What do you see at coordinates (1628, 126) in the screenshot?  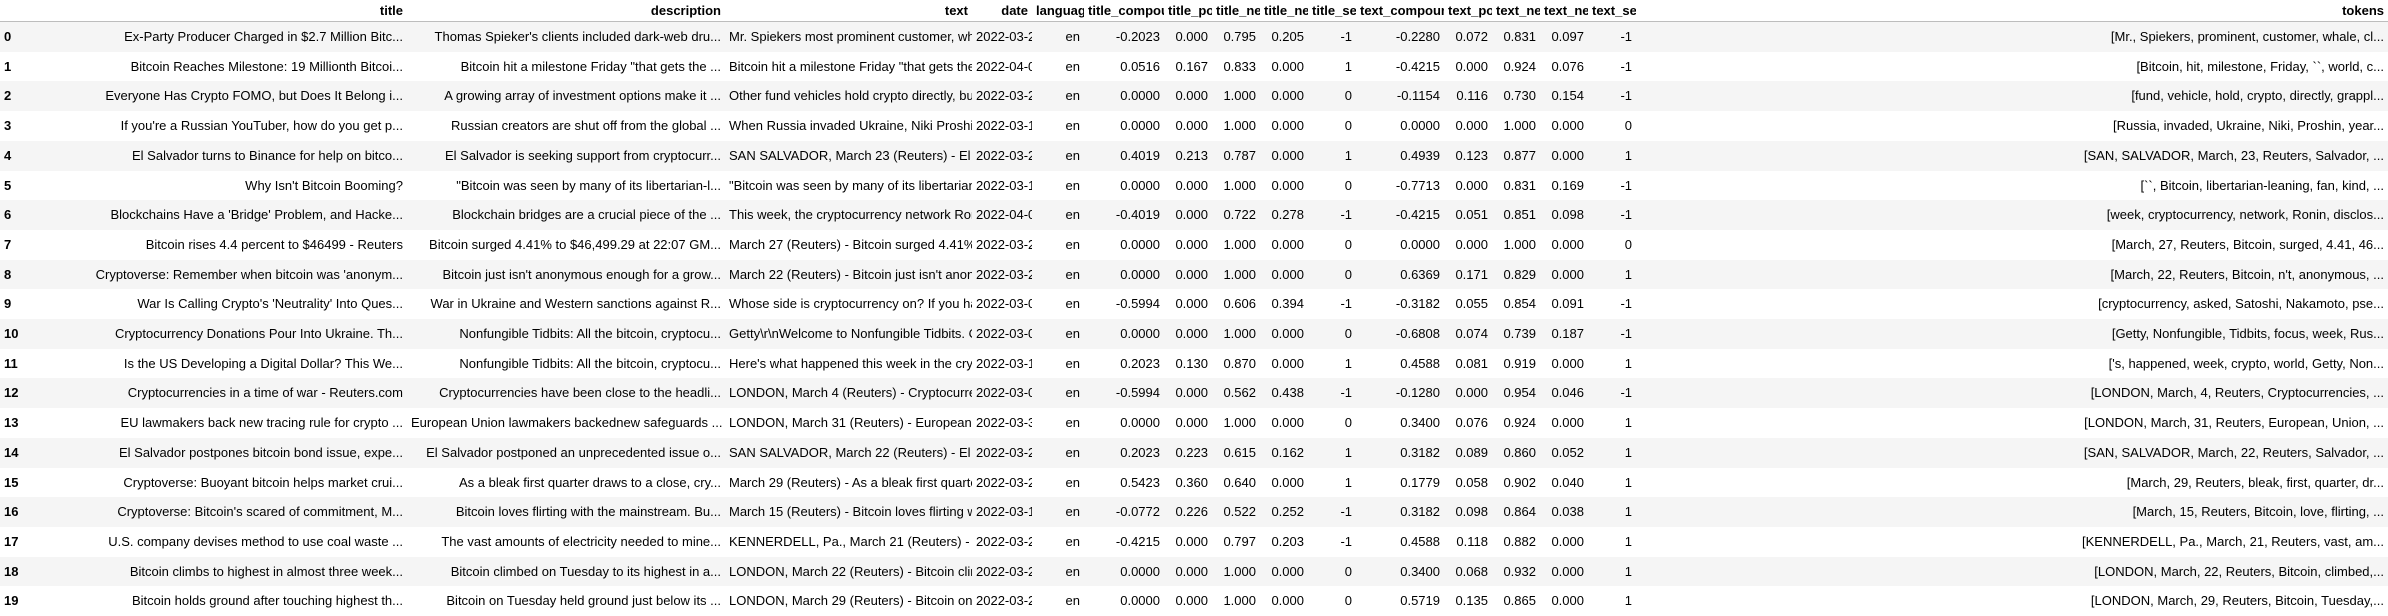 I see `cell-text-sent: 0` at bounding box center [1628, 126].